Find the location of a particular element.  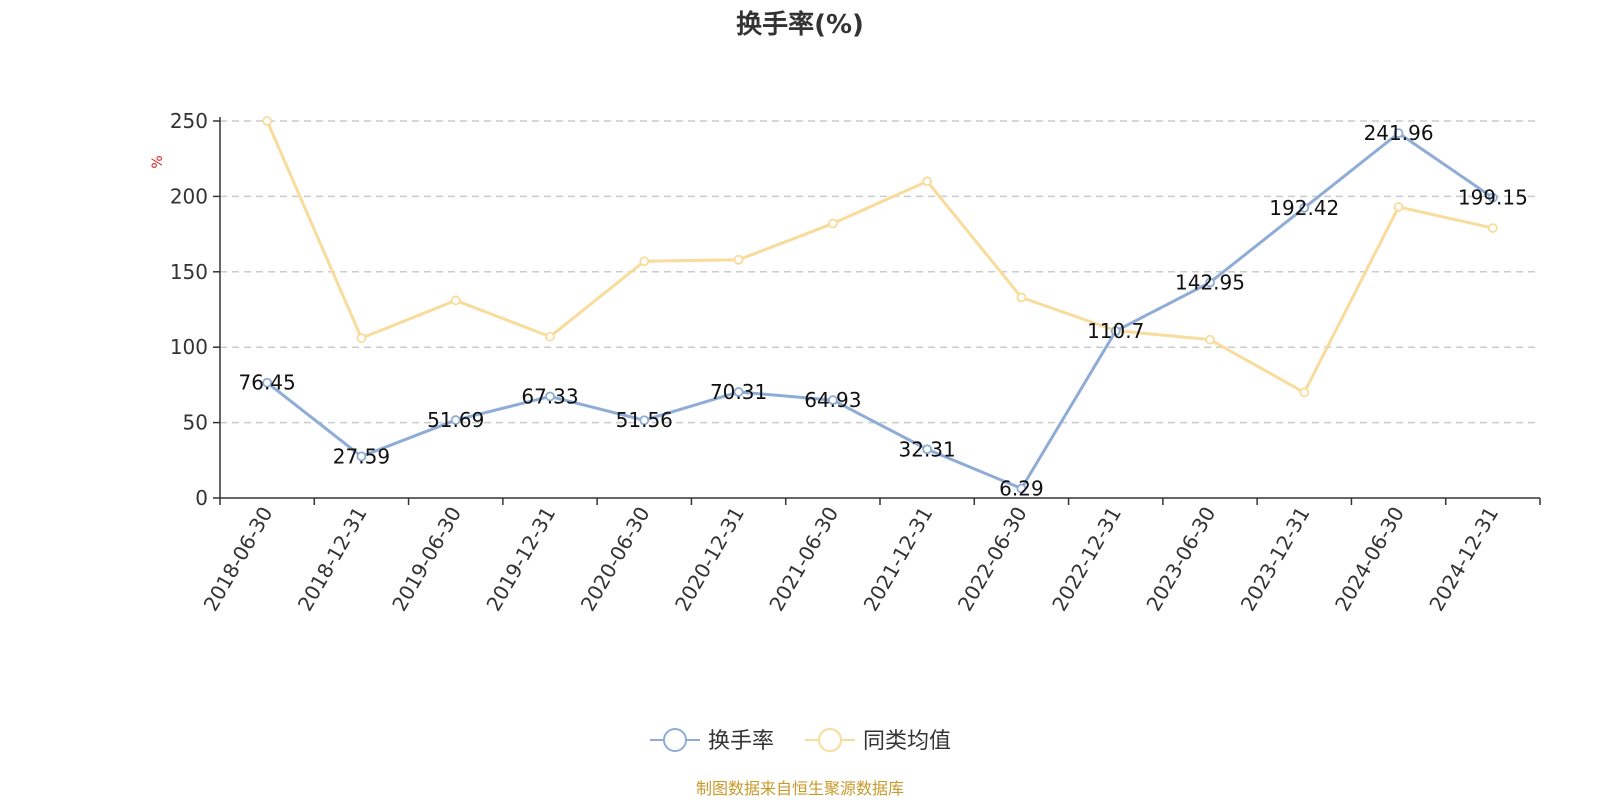

data-label: 67.33 is located at coordinates (549, 396).